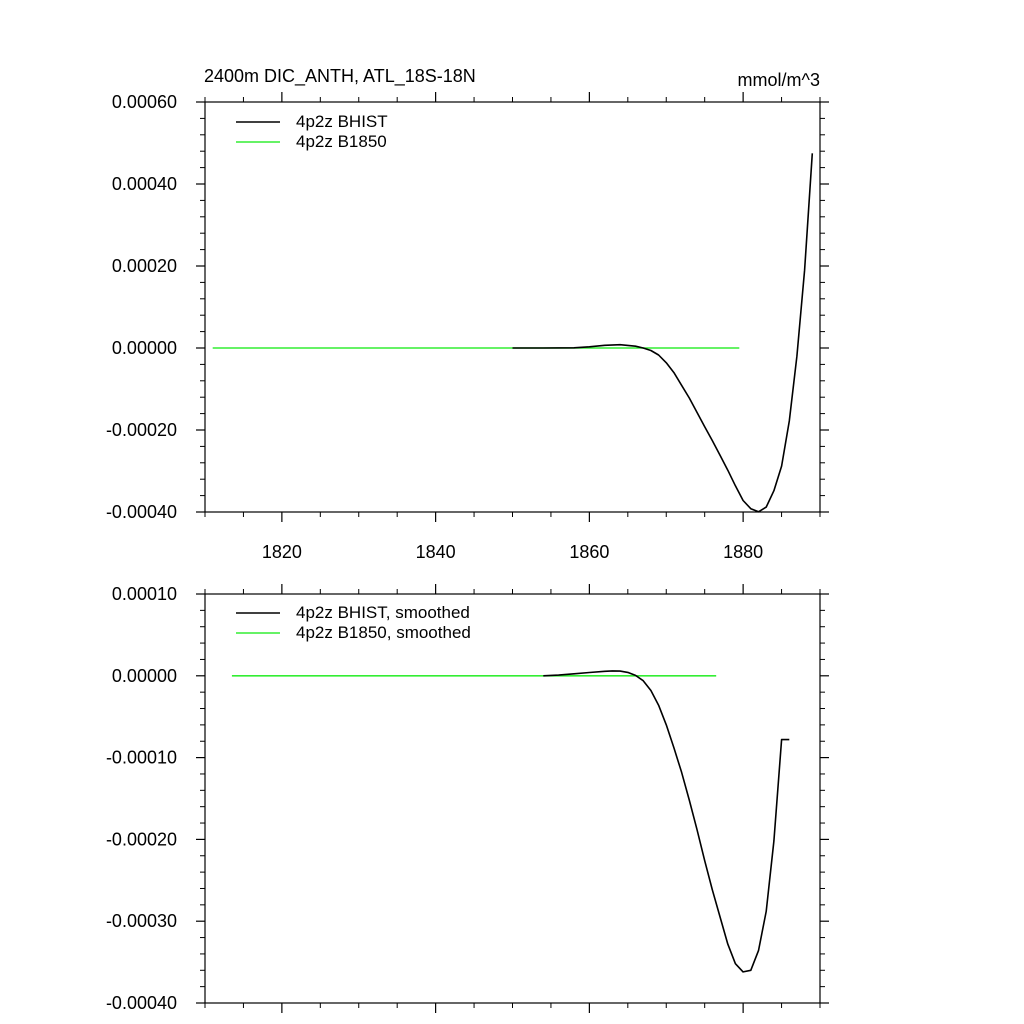 Image resolution: width=1024 pixels, height=1024 pixels. Describe the element at coordinates (436, 552) in the screenshot. I see `x-tick-label: 1840` at that location.